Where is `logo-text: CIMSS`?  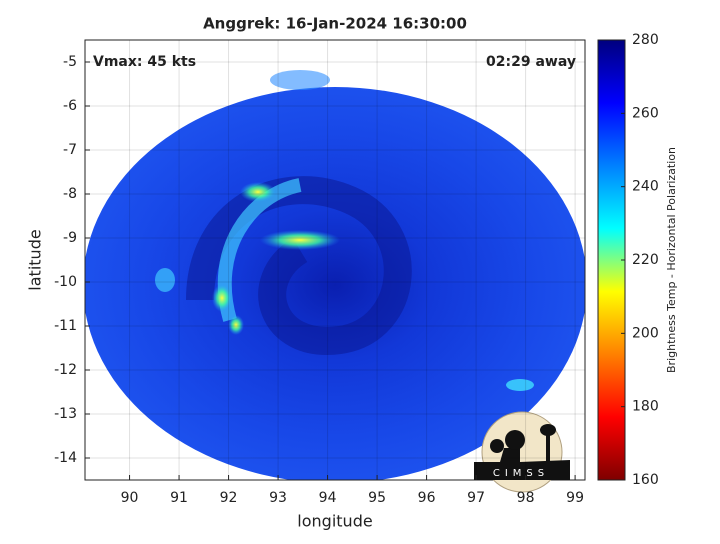
logo-text: CIMSS is located at coordinates (521, 473).